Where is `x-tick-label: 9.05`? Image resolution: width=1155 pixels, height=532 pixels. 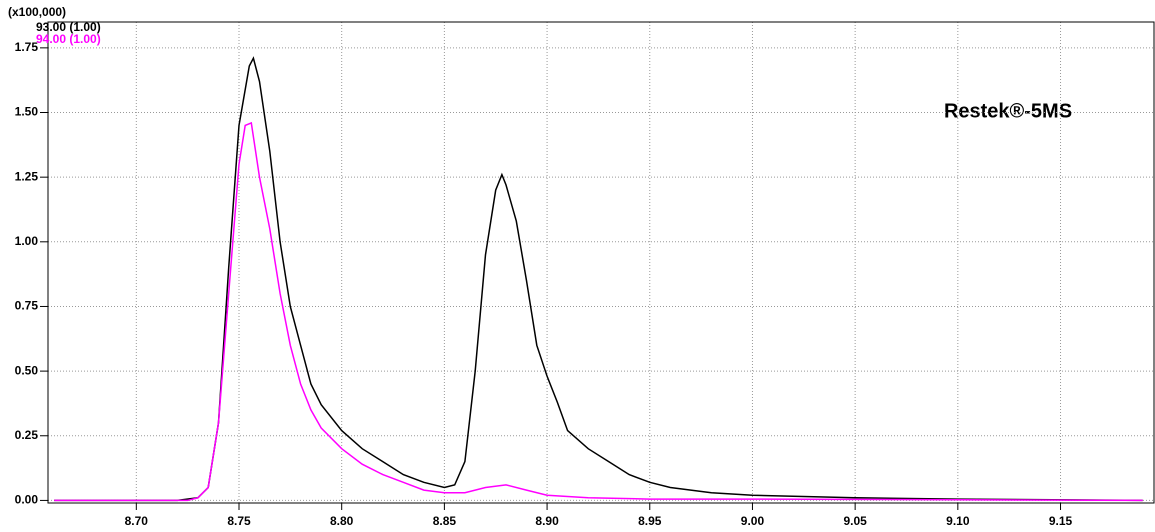 x-tick-label: 9.05 is located at coordinates (855, 521).